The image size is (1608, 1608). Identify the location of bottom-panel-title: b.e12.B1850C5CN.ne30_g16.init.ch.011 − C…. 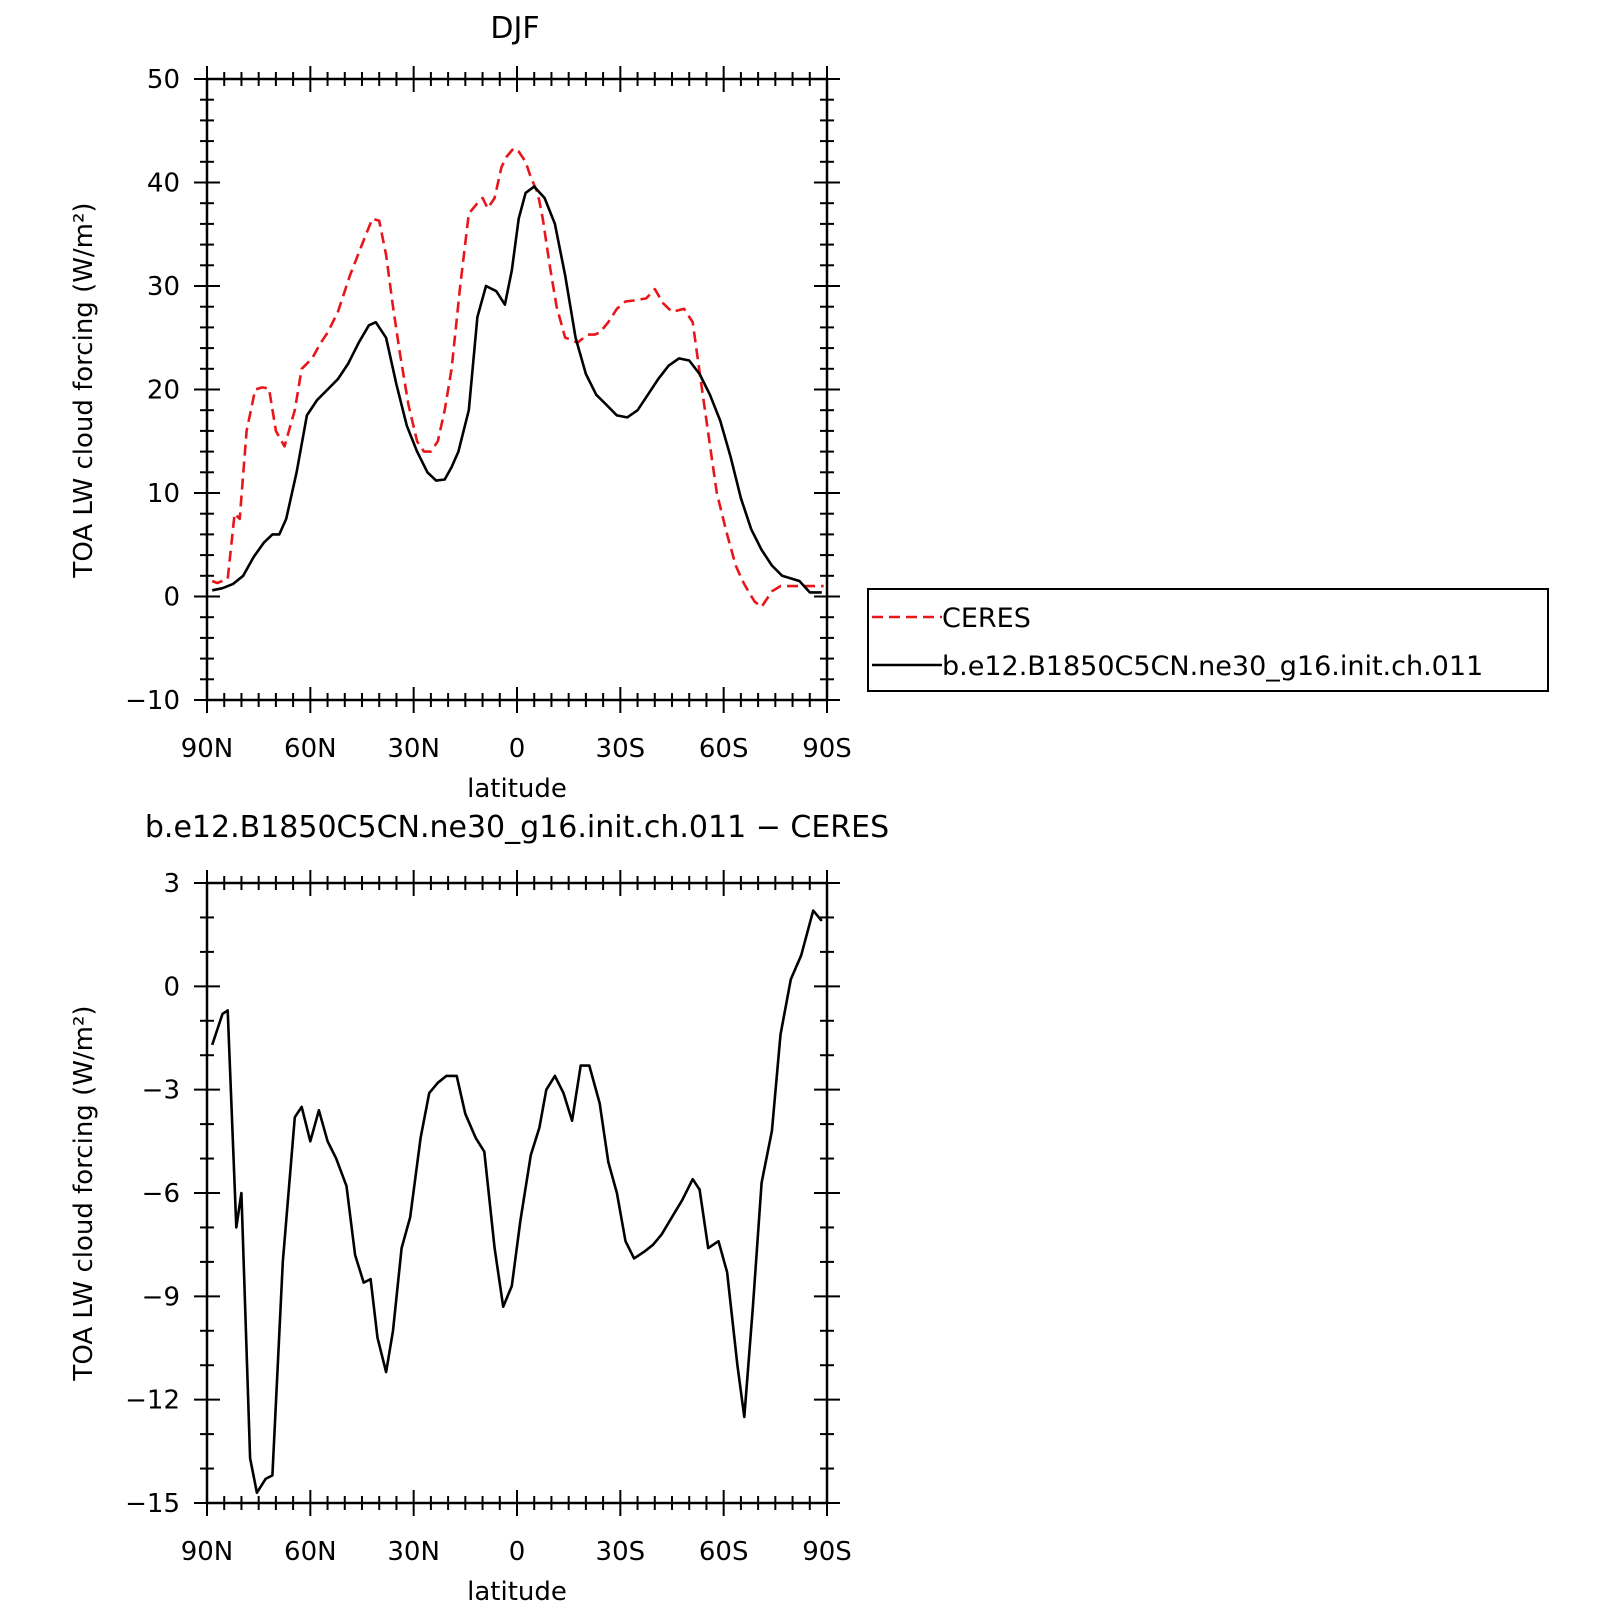
(517, 827).